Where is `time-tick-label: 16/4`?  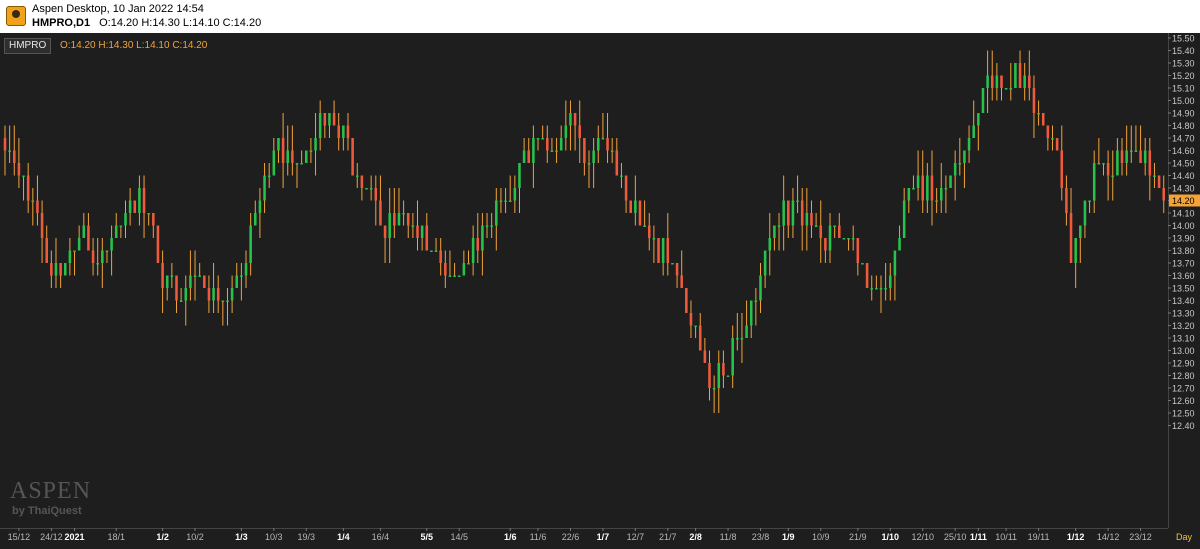 time-tick-label: 16/4 is located at coordinates (381, 537).